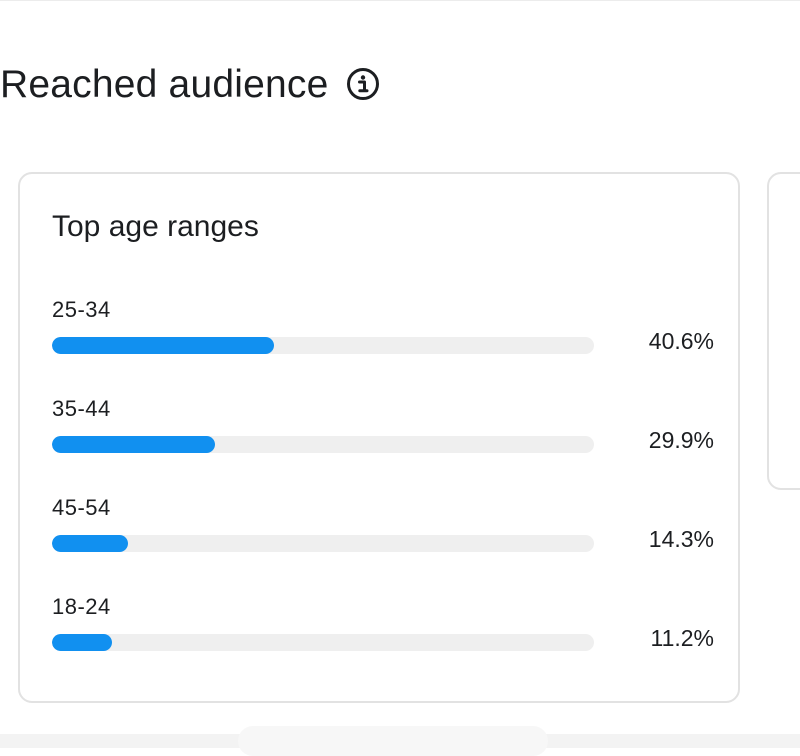 The width and height of the screenshot is (800, 756). What do you see at coordinates (682, 638) in the screenshot?
I see `age-range-percentage: 11.2%` at bounding box center [682, 638].